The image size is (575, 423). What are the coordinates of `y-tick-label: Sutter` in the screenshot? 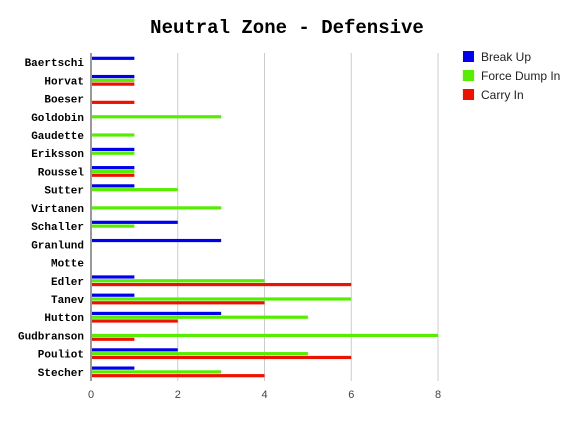 It's located at (64, 192).